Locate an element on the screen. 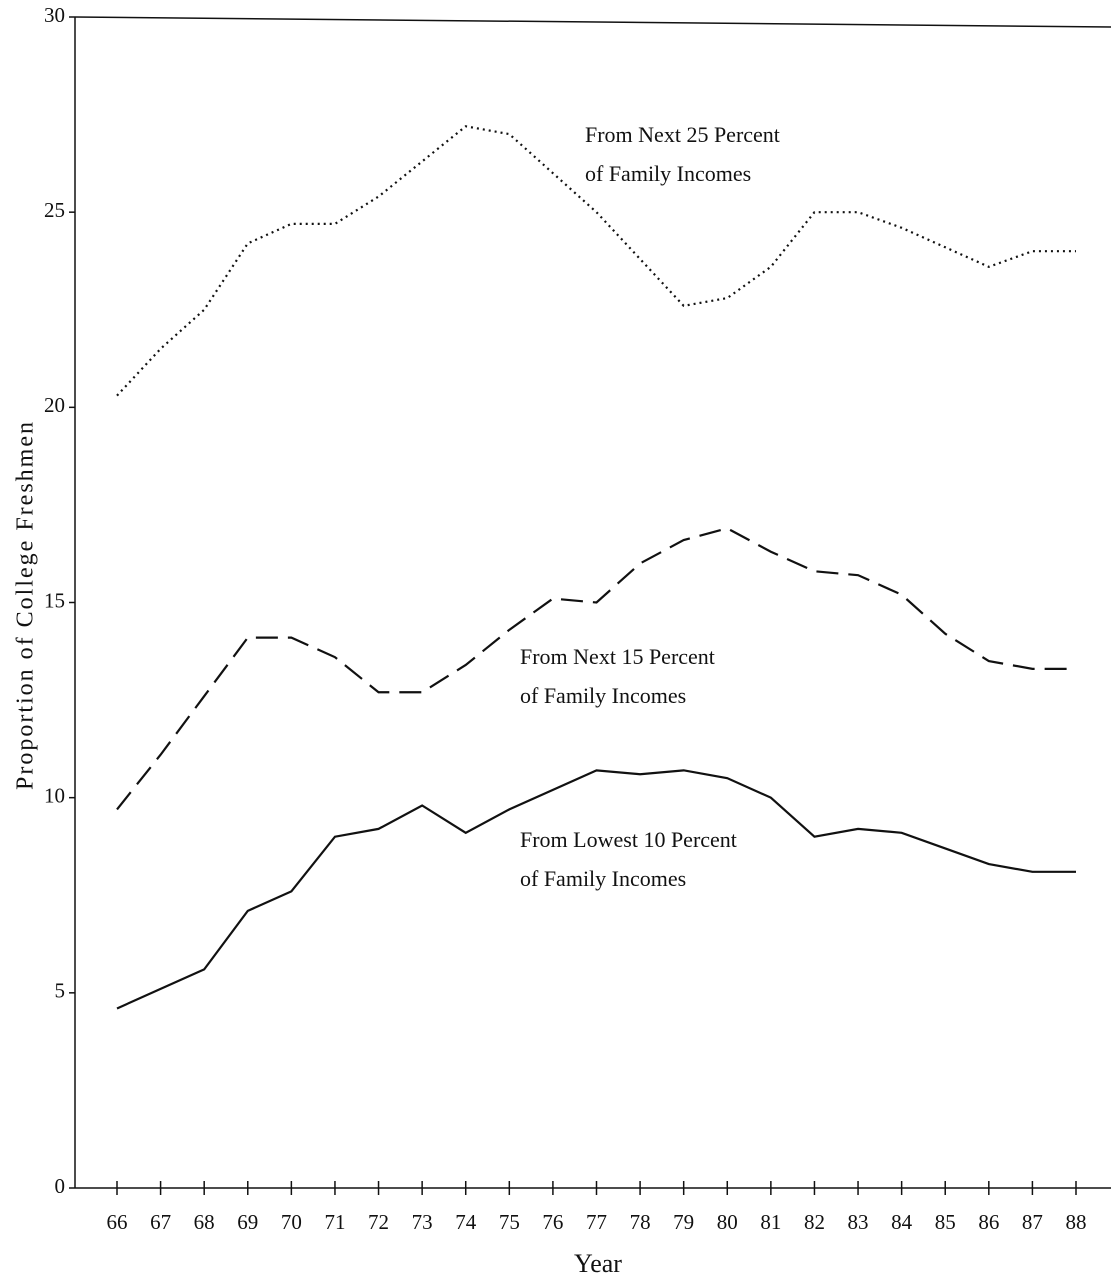 This screenshot has width=1111, height=1282. x-tick-label: 68 is located at coordinates (204, 1222).